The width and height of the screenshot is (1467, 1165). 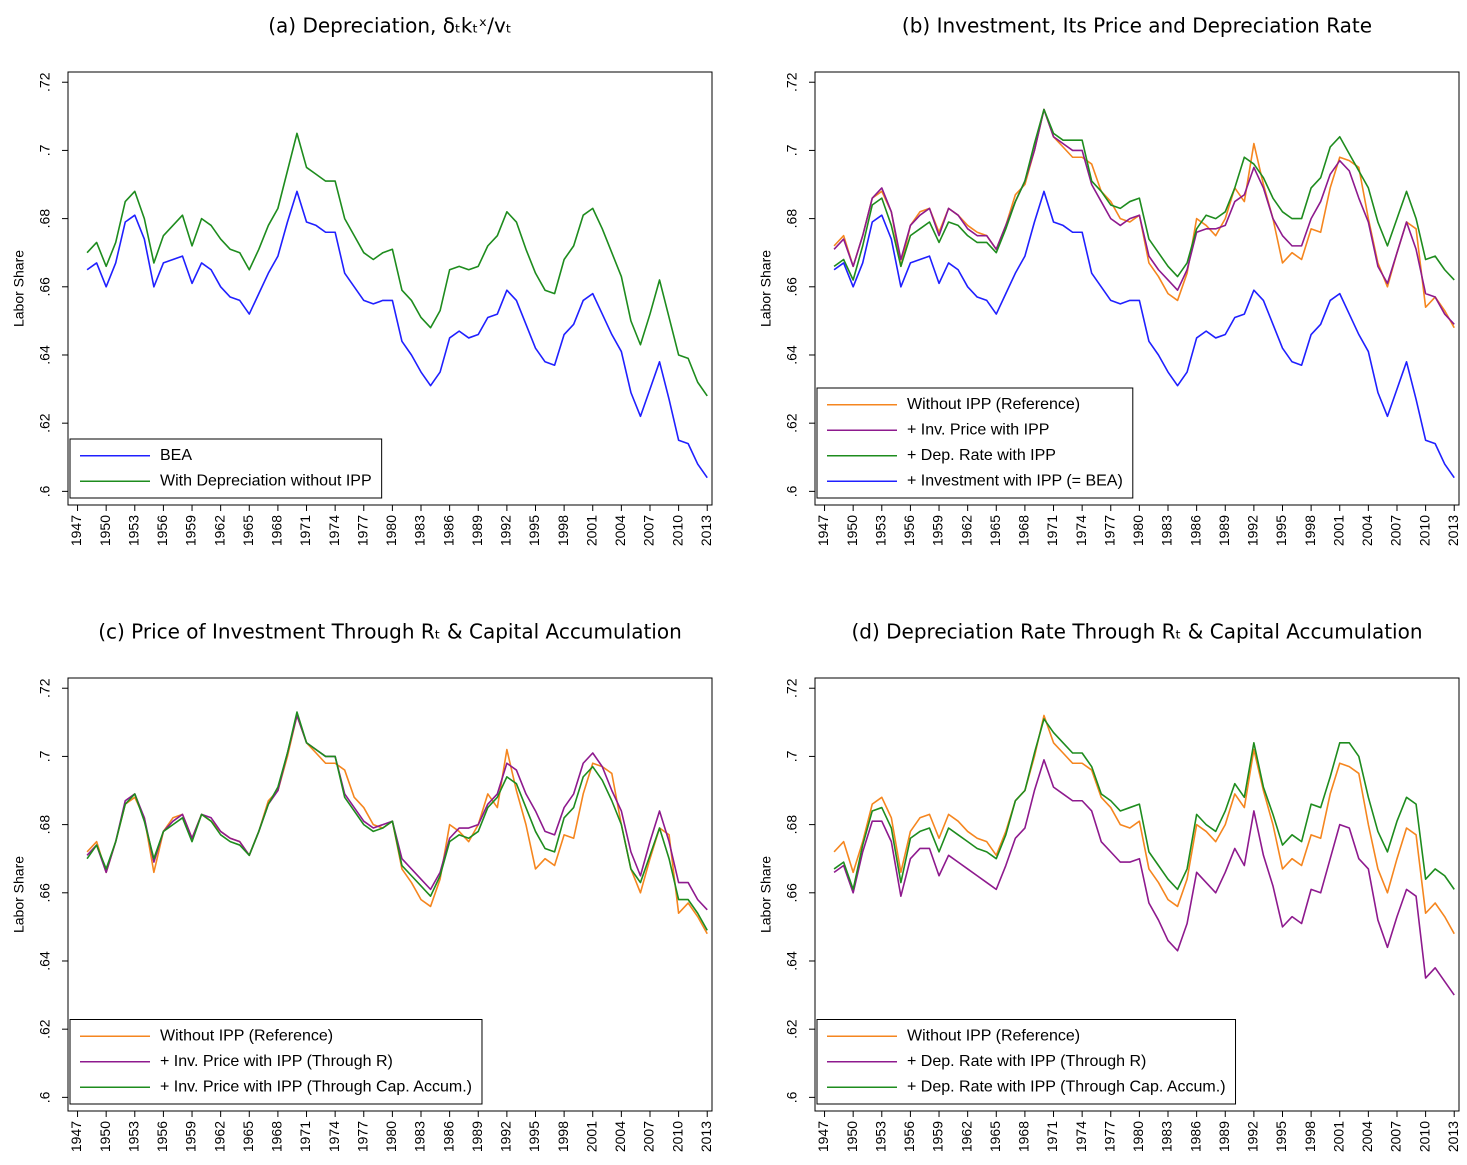 I want to click on legend-label: With Depreciation without IPP, so click(x=266, y=480).